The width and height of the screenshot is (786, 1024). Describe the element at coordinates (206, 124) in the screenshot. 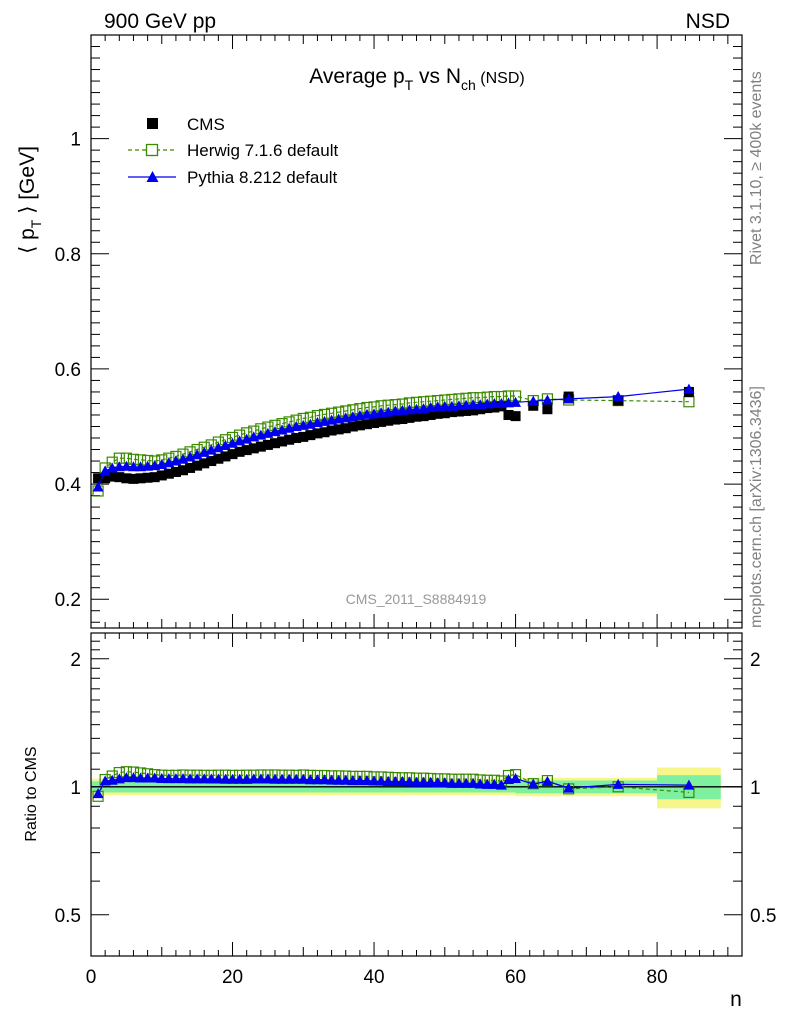

I see `legend-cms-label: CMS` at that location.